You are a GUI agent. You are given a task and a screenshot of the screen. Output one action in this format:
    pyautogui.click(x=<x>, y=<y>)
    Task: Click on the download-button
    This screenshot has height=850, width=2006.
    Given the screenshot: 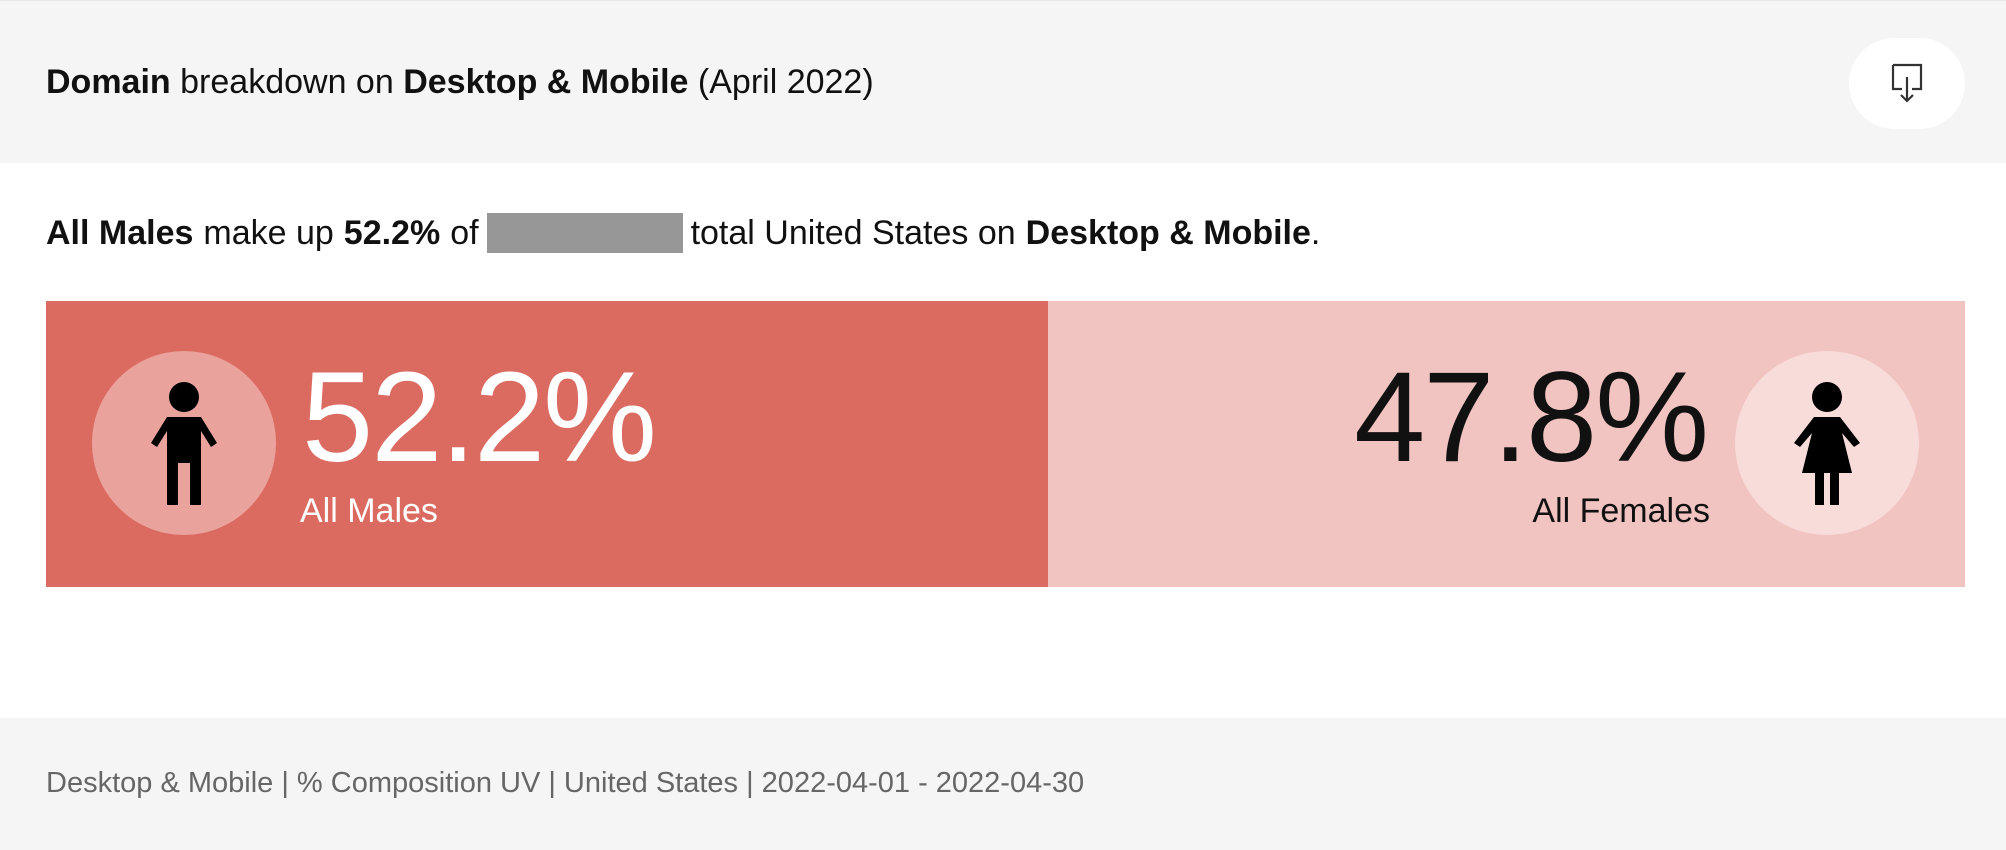 What is the action you would take?
    pyautogui.click(x=1907, y=83)
    